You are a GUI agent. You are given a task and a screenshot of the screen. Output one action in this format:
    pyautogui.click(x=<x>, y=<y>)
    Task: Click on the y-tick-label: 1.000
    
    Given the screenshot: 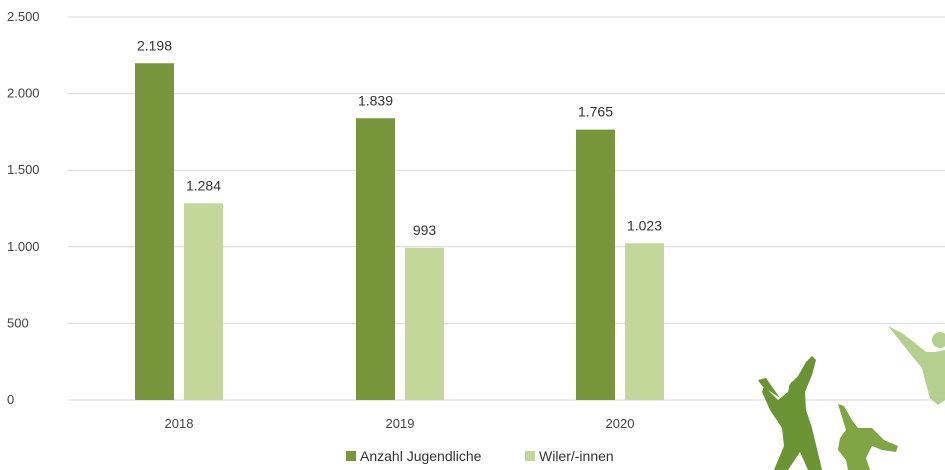 What is the action you would take?
    pyautogui.click(x=23, y=246)
    